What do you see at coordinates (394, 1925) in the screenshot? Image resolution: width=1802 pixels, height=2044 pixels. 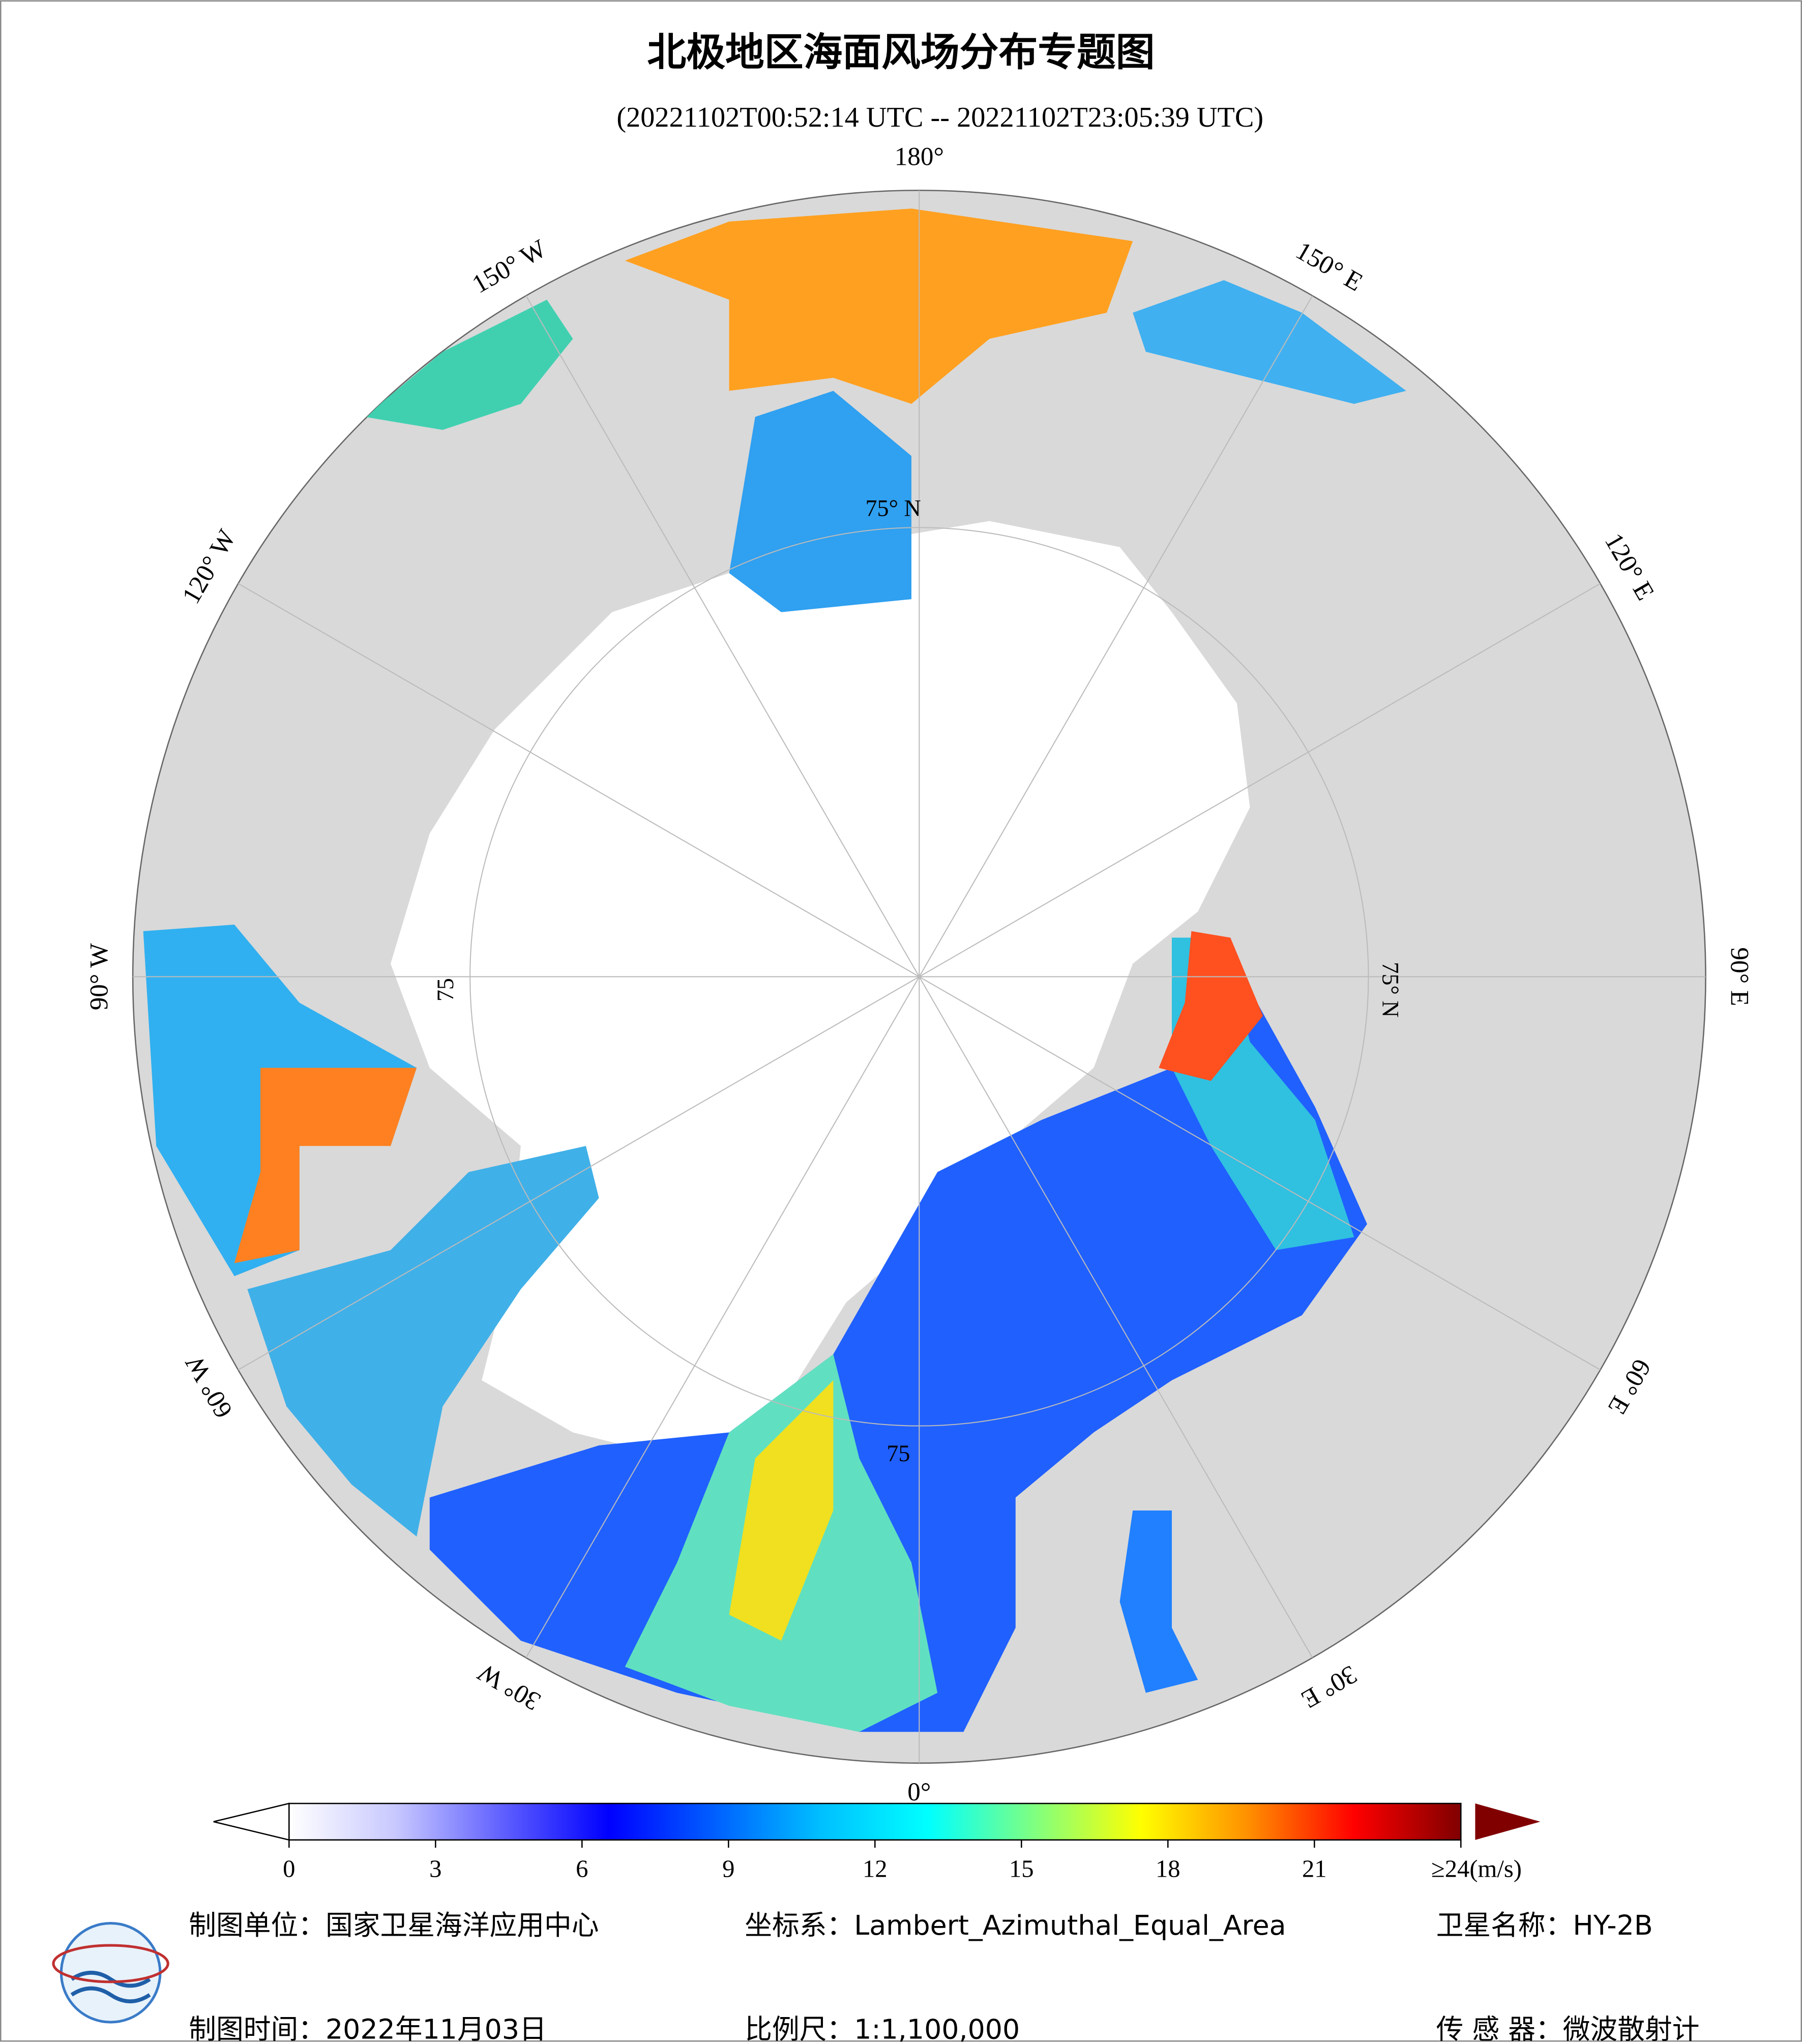 I see `footer-unit: 制图单位：国家卫星海洋应用中心` at bounding box center [394, 1925].